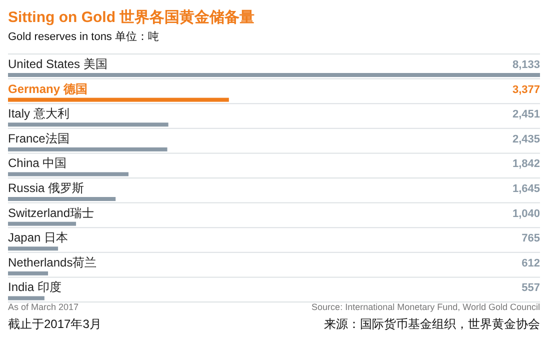  What do you see at coordinates (526, 114) in the screenshot?
I see `data-label: 2,451` at bounding box center [526, 114].